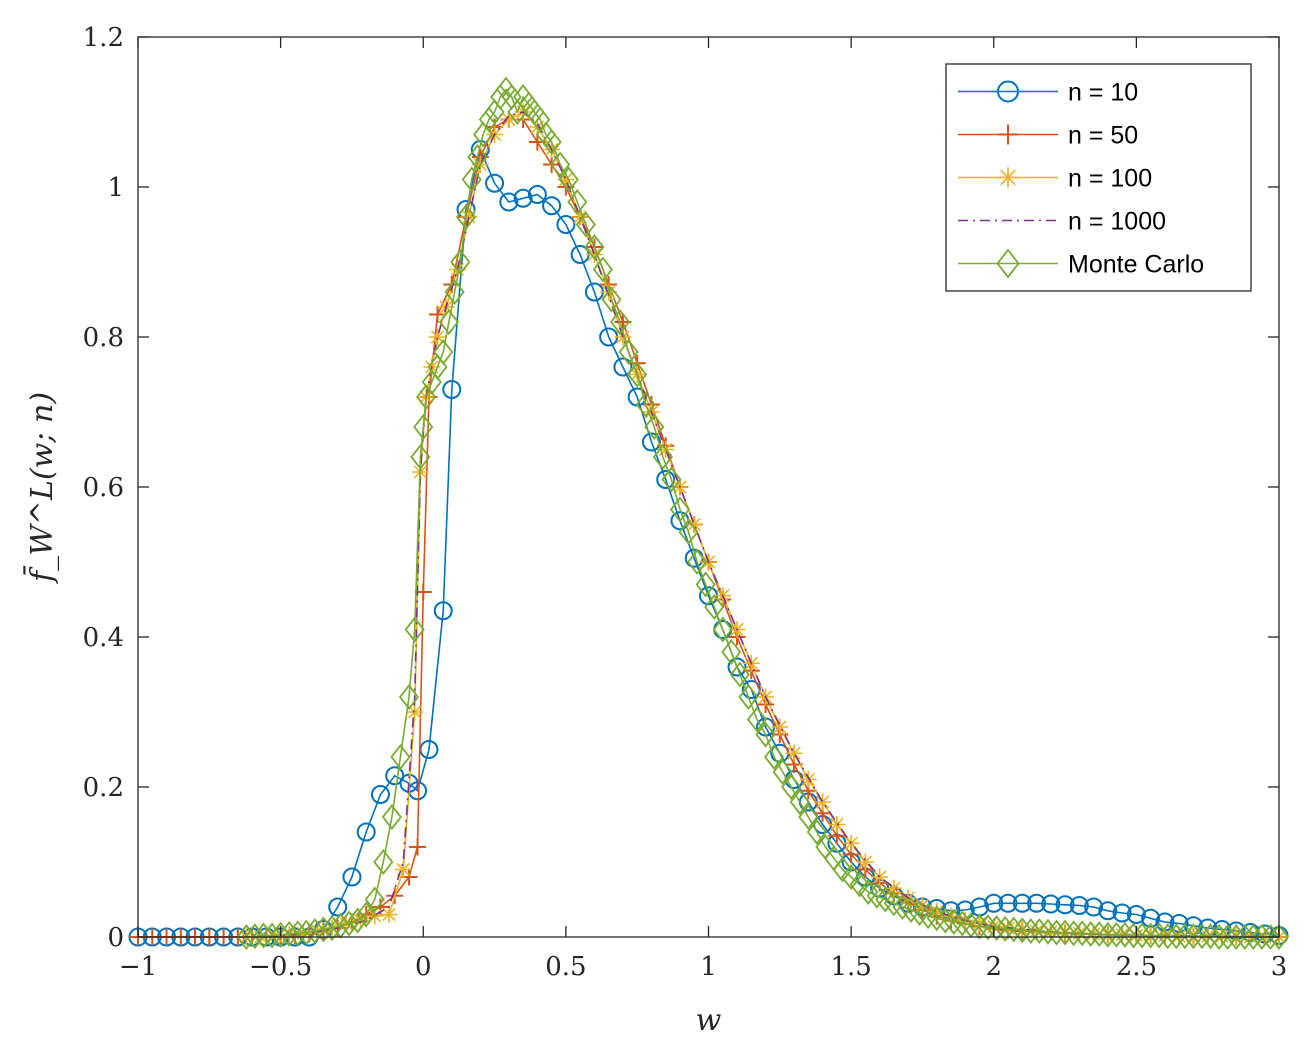 The height and width of the screenshot is (1055, 1311). What do you see at coordinates (1103, 93) in the screenshot?
I see `legend-label: n = 10` at bounding box center [1103, 93].